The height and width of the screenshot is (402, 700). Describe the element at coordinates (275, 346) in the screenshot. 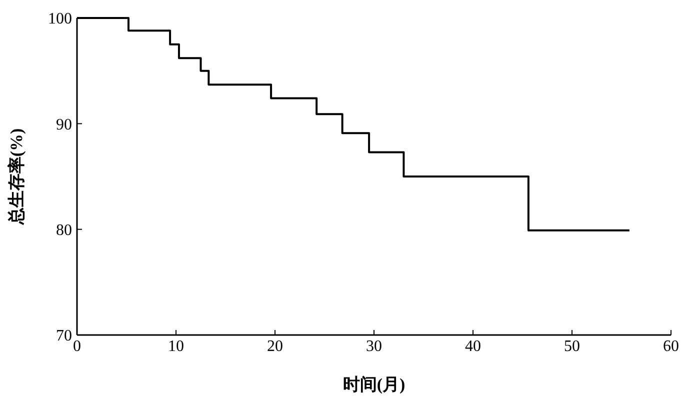

I see `x-tick-label: 20` at that location.